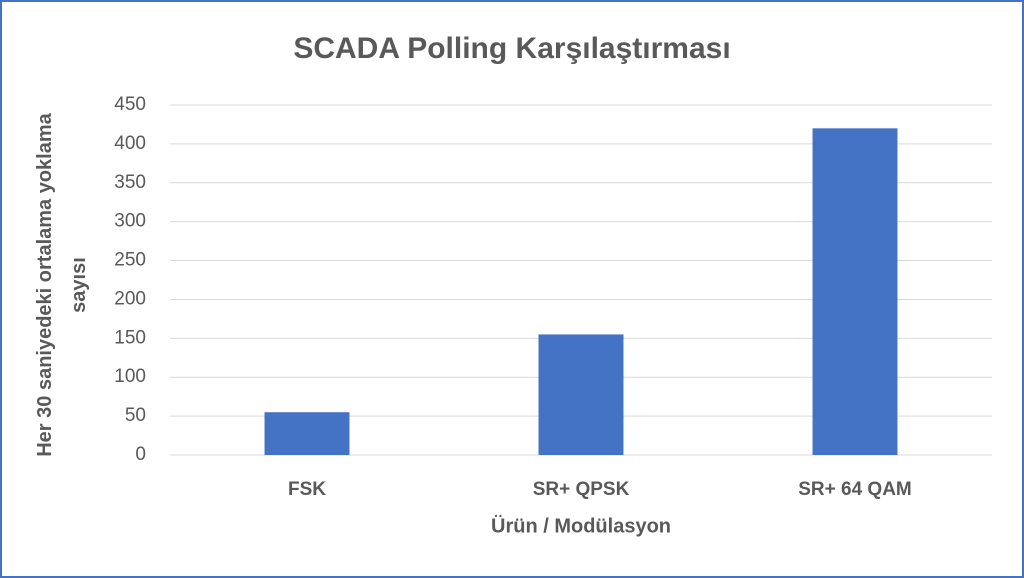 This screenshot has height=578, width=1024. Describe the element at coordinates (130, 337) in the screenshot. I see `y-tick-label: 150` at that location.